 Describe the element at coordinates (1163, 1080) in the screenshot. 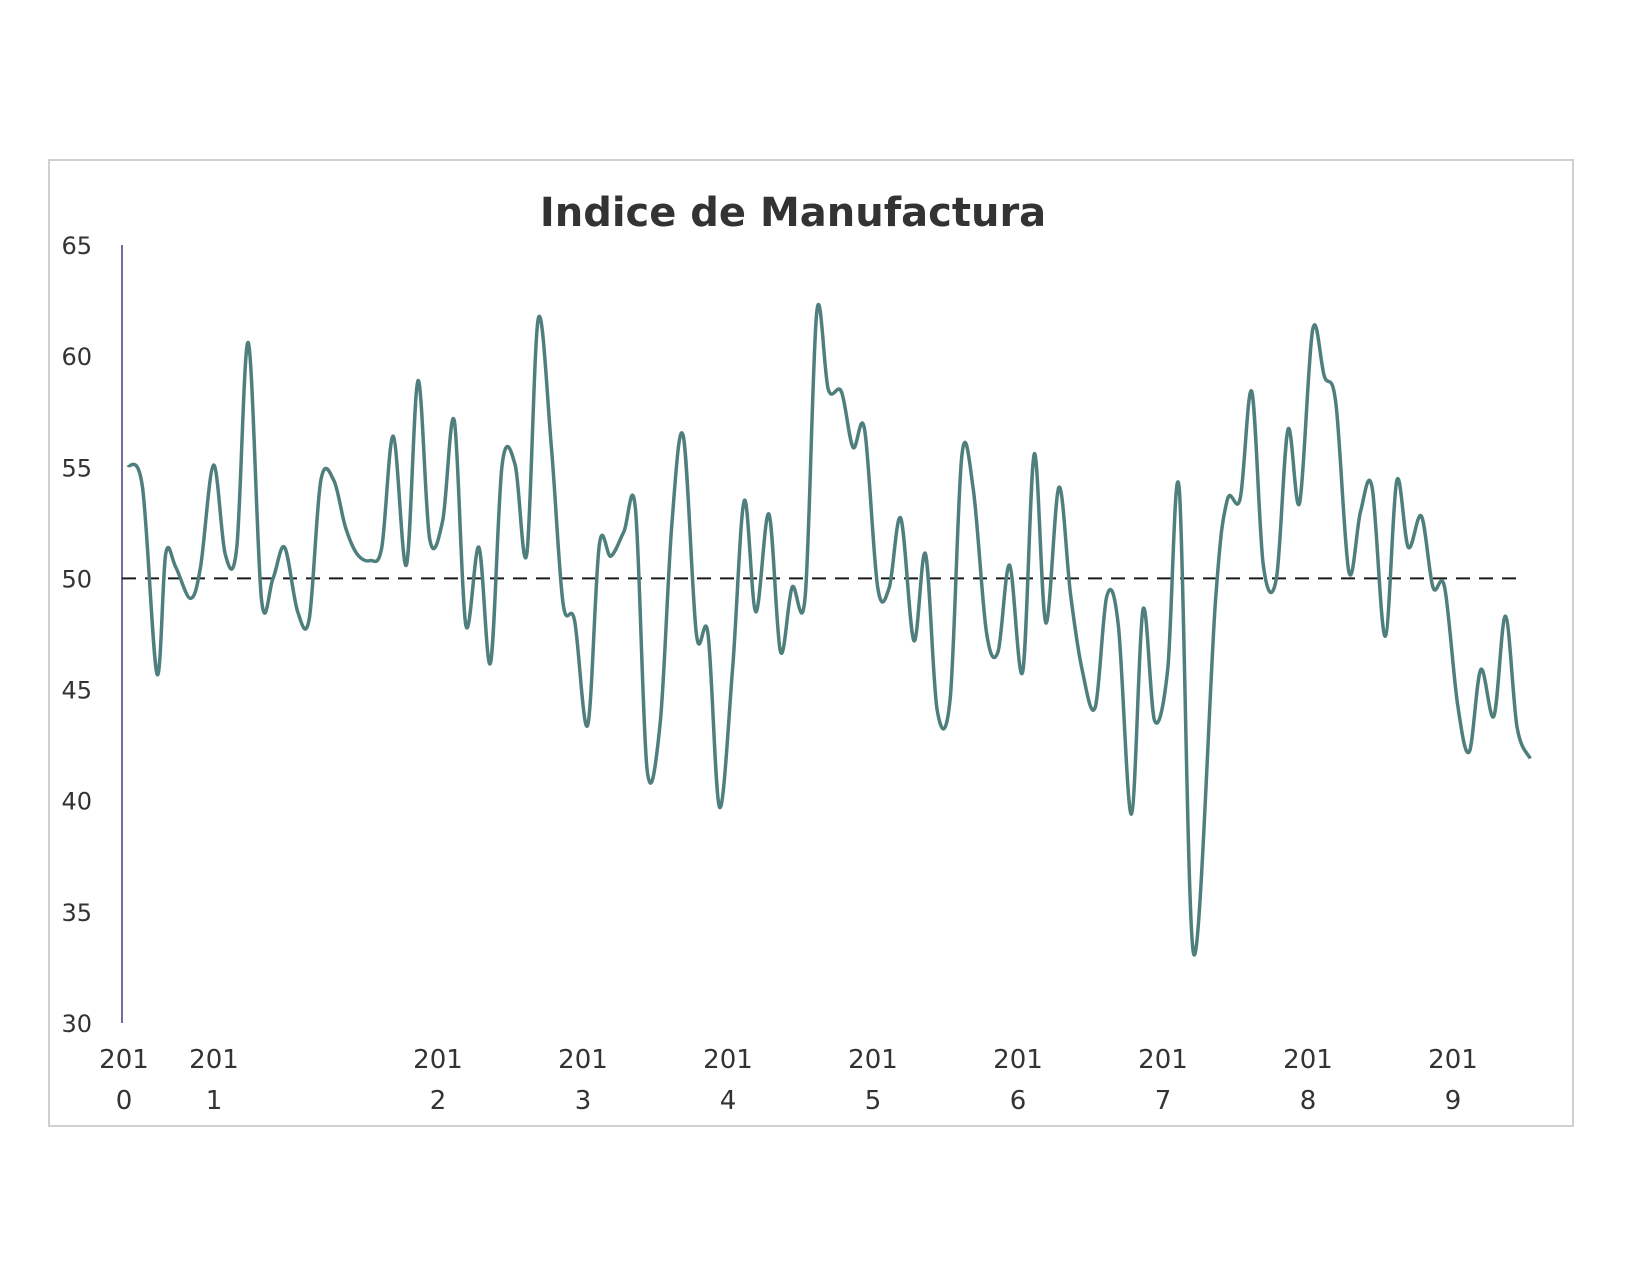

I see `x-tick-label-2017: 201 7` at that location.